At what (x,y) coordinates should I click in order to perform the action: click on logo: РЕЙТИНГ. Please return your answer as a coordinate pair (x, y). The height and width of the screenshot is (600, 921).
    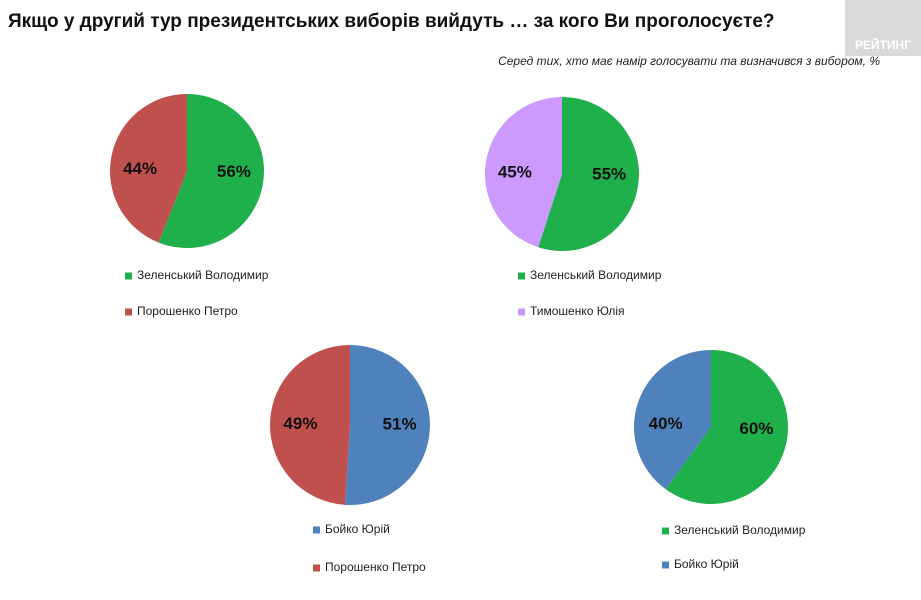
    Looking at the image, I should click on (883, 44).